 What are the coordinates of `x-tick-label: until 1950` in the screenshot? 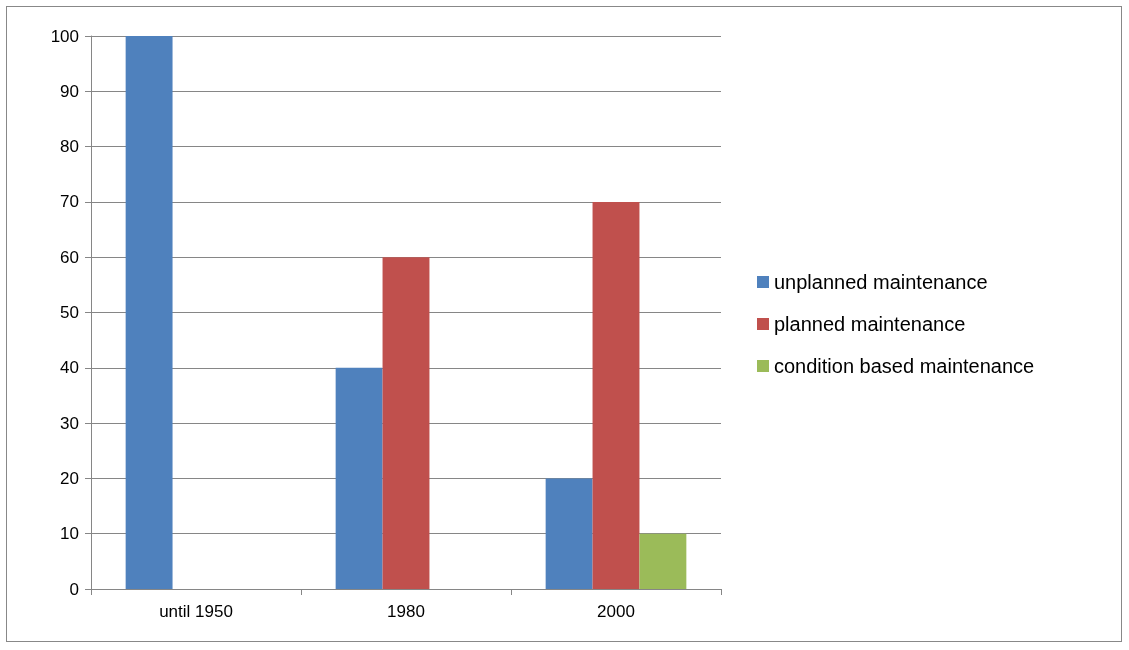 It's located at (196, 611).